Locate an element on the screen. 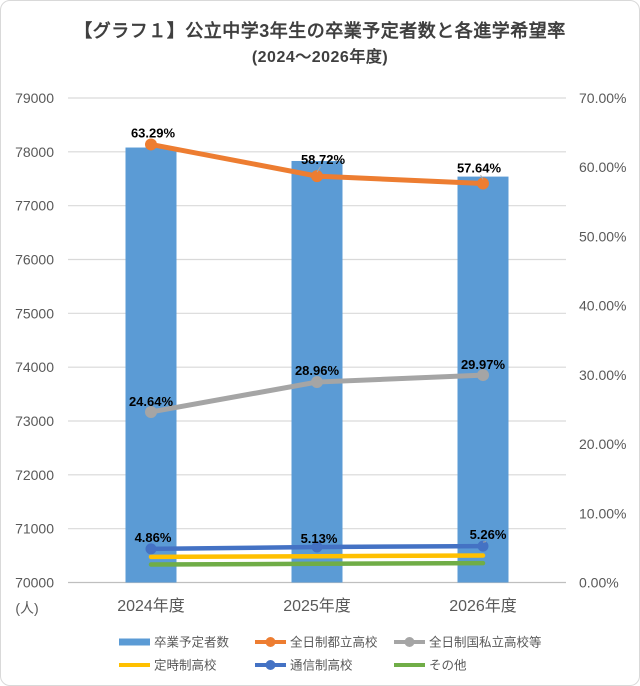 The width and height of the screenshot is (640, 686). data-label: 5.13% is located at coordinates (319, 538).